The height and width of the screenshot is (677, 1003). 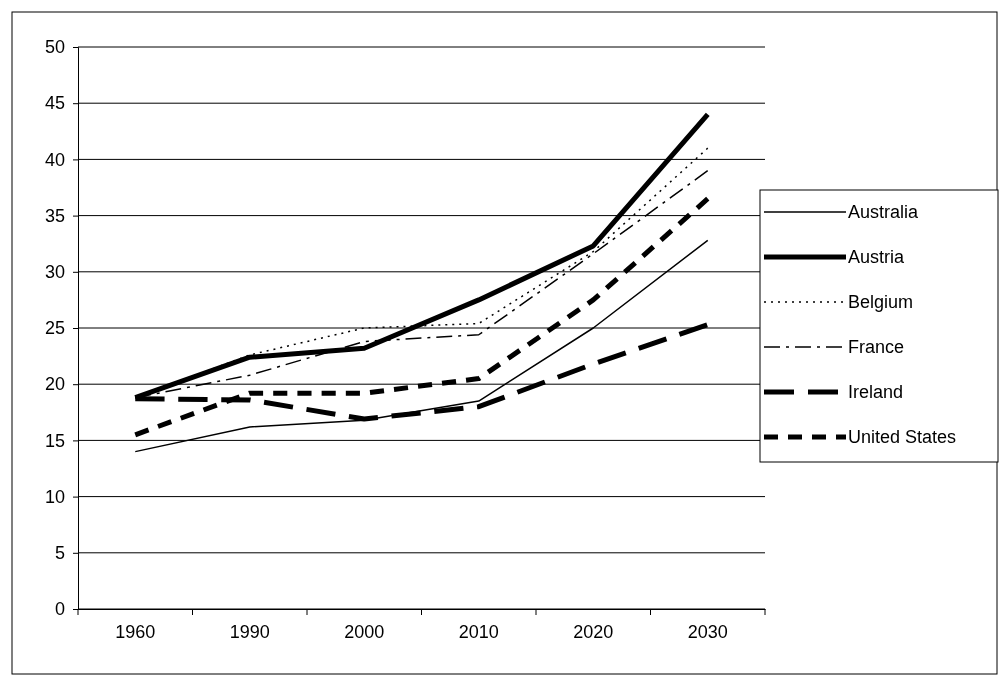 I want to click on y-tick-label: 35, so click(x=54, y=215).